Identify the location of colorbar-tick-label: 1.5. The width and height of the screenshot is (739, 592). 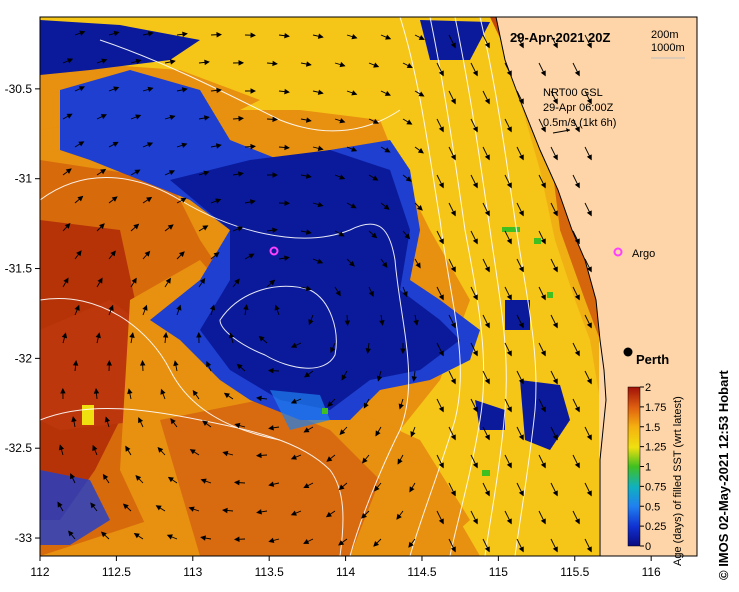
(652, 428).